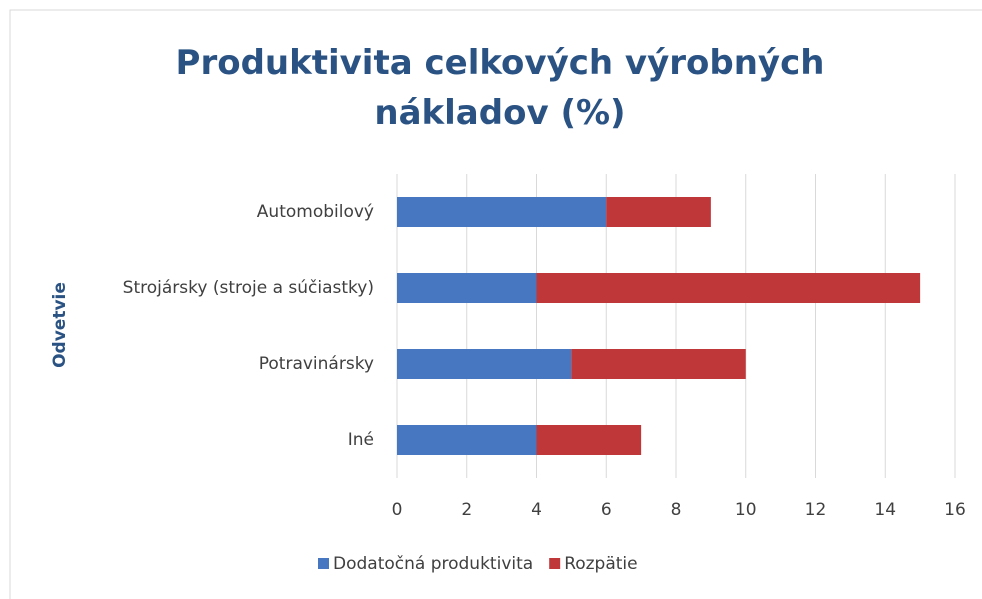 The height and width of the screenshot is (599, 982). I want to click on x-tick-label: 6, so click(606, 510).